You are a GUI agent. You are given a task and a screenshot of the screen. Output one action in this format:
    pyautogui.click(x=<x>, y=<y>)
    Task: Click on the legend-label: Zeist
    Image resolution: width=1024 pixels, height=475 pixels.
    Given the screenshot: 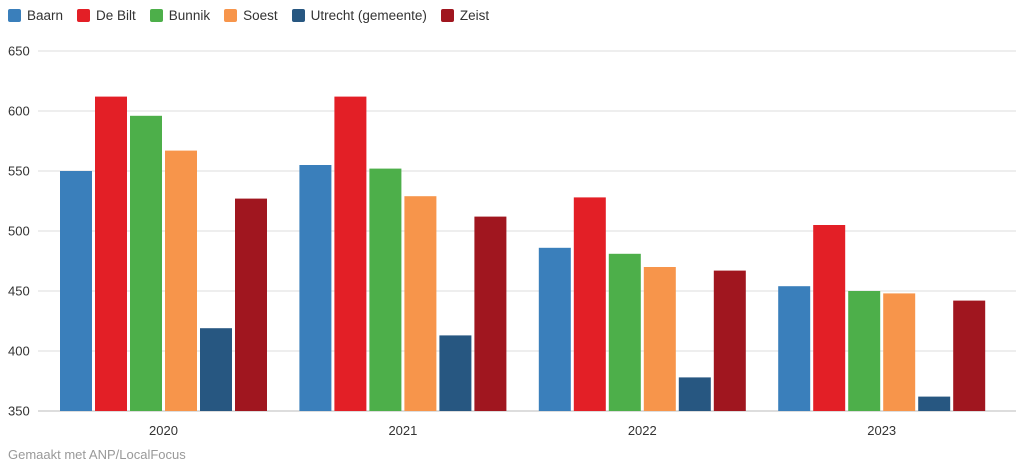 What is the action you would take?
    pyautogui.click(x=474, y=15)
    